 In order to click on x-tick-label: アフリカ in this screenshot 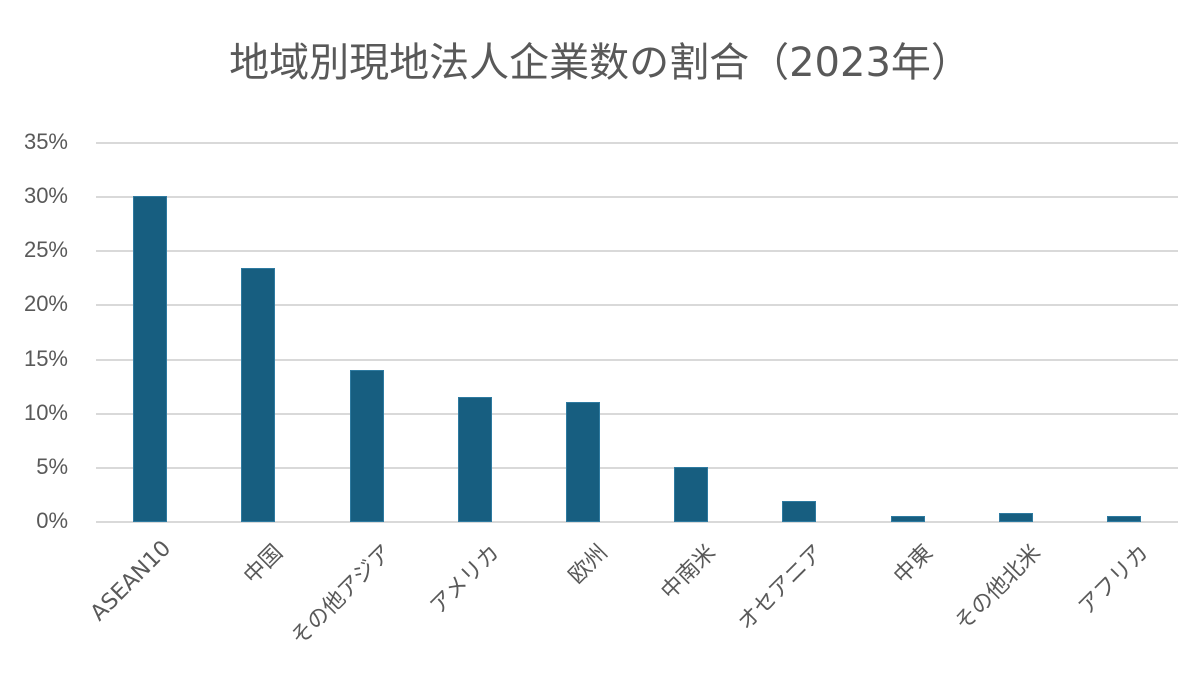, I will do `click(1113, 580)`.